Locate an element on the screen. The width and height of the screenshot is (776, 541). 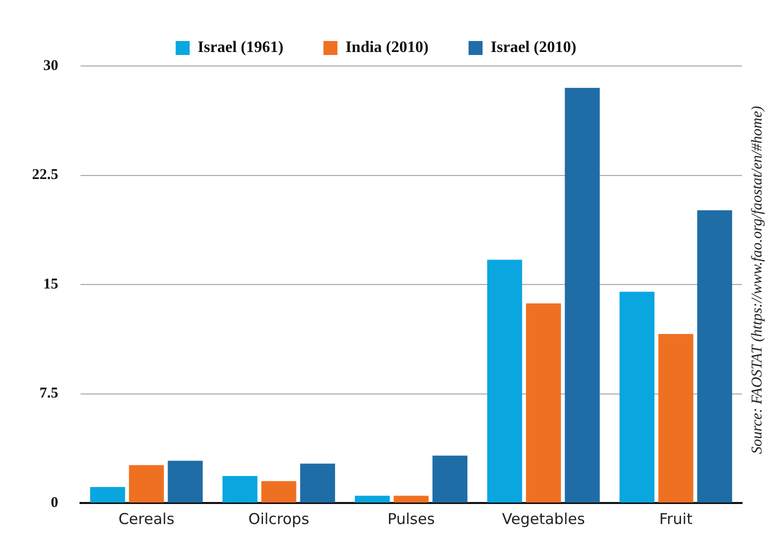
x-tick-label: Oilcrops is located at coordinates (279, 519).